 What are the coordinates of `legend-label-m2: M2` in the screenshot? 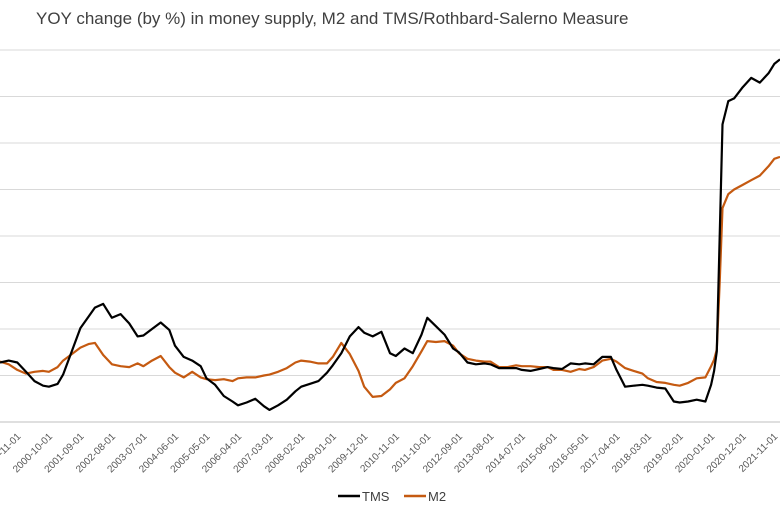 It's located at (437, 496).